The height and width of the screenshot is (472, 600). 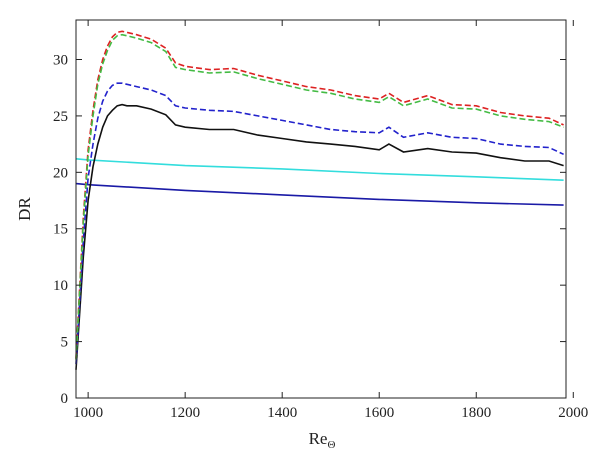 I want to click on y-tick-label: 30, so click(x=60, y=60).